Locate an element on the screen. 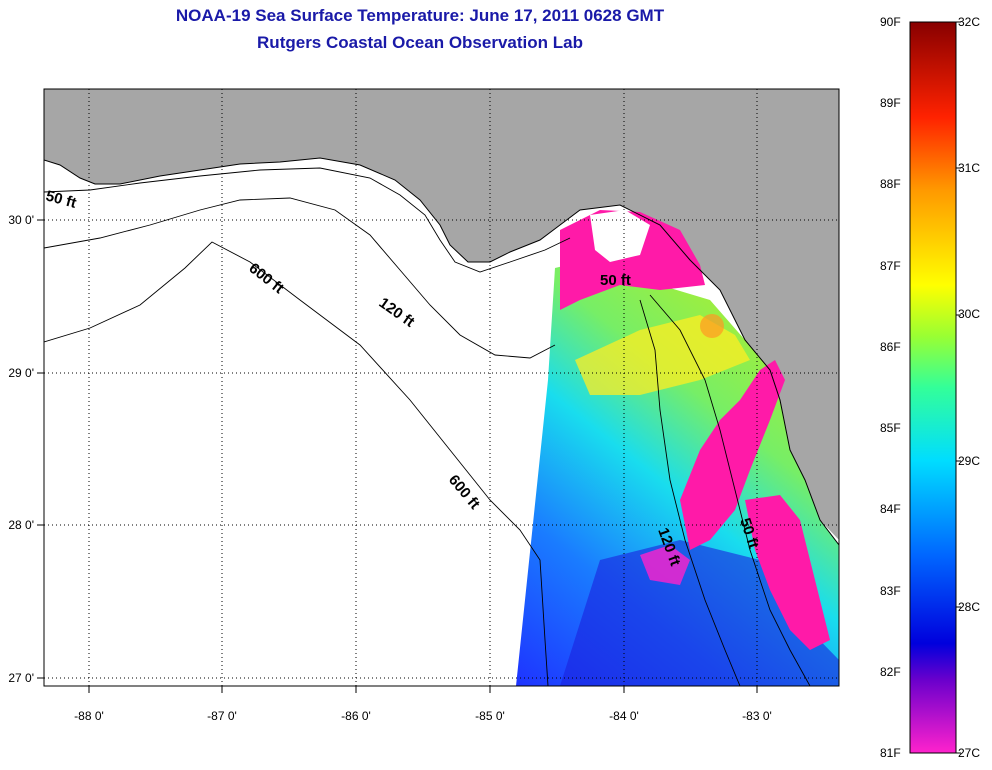  colorbar-f-label: 81F is located at coordinates (890, 753).